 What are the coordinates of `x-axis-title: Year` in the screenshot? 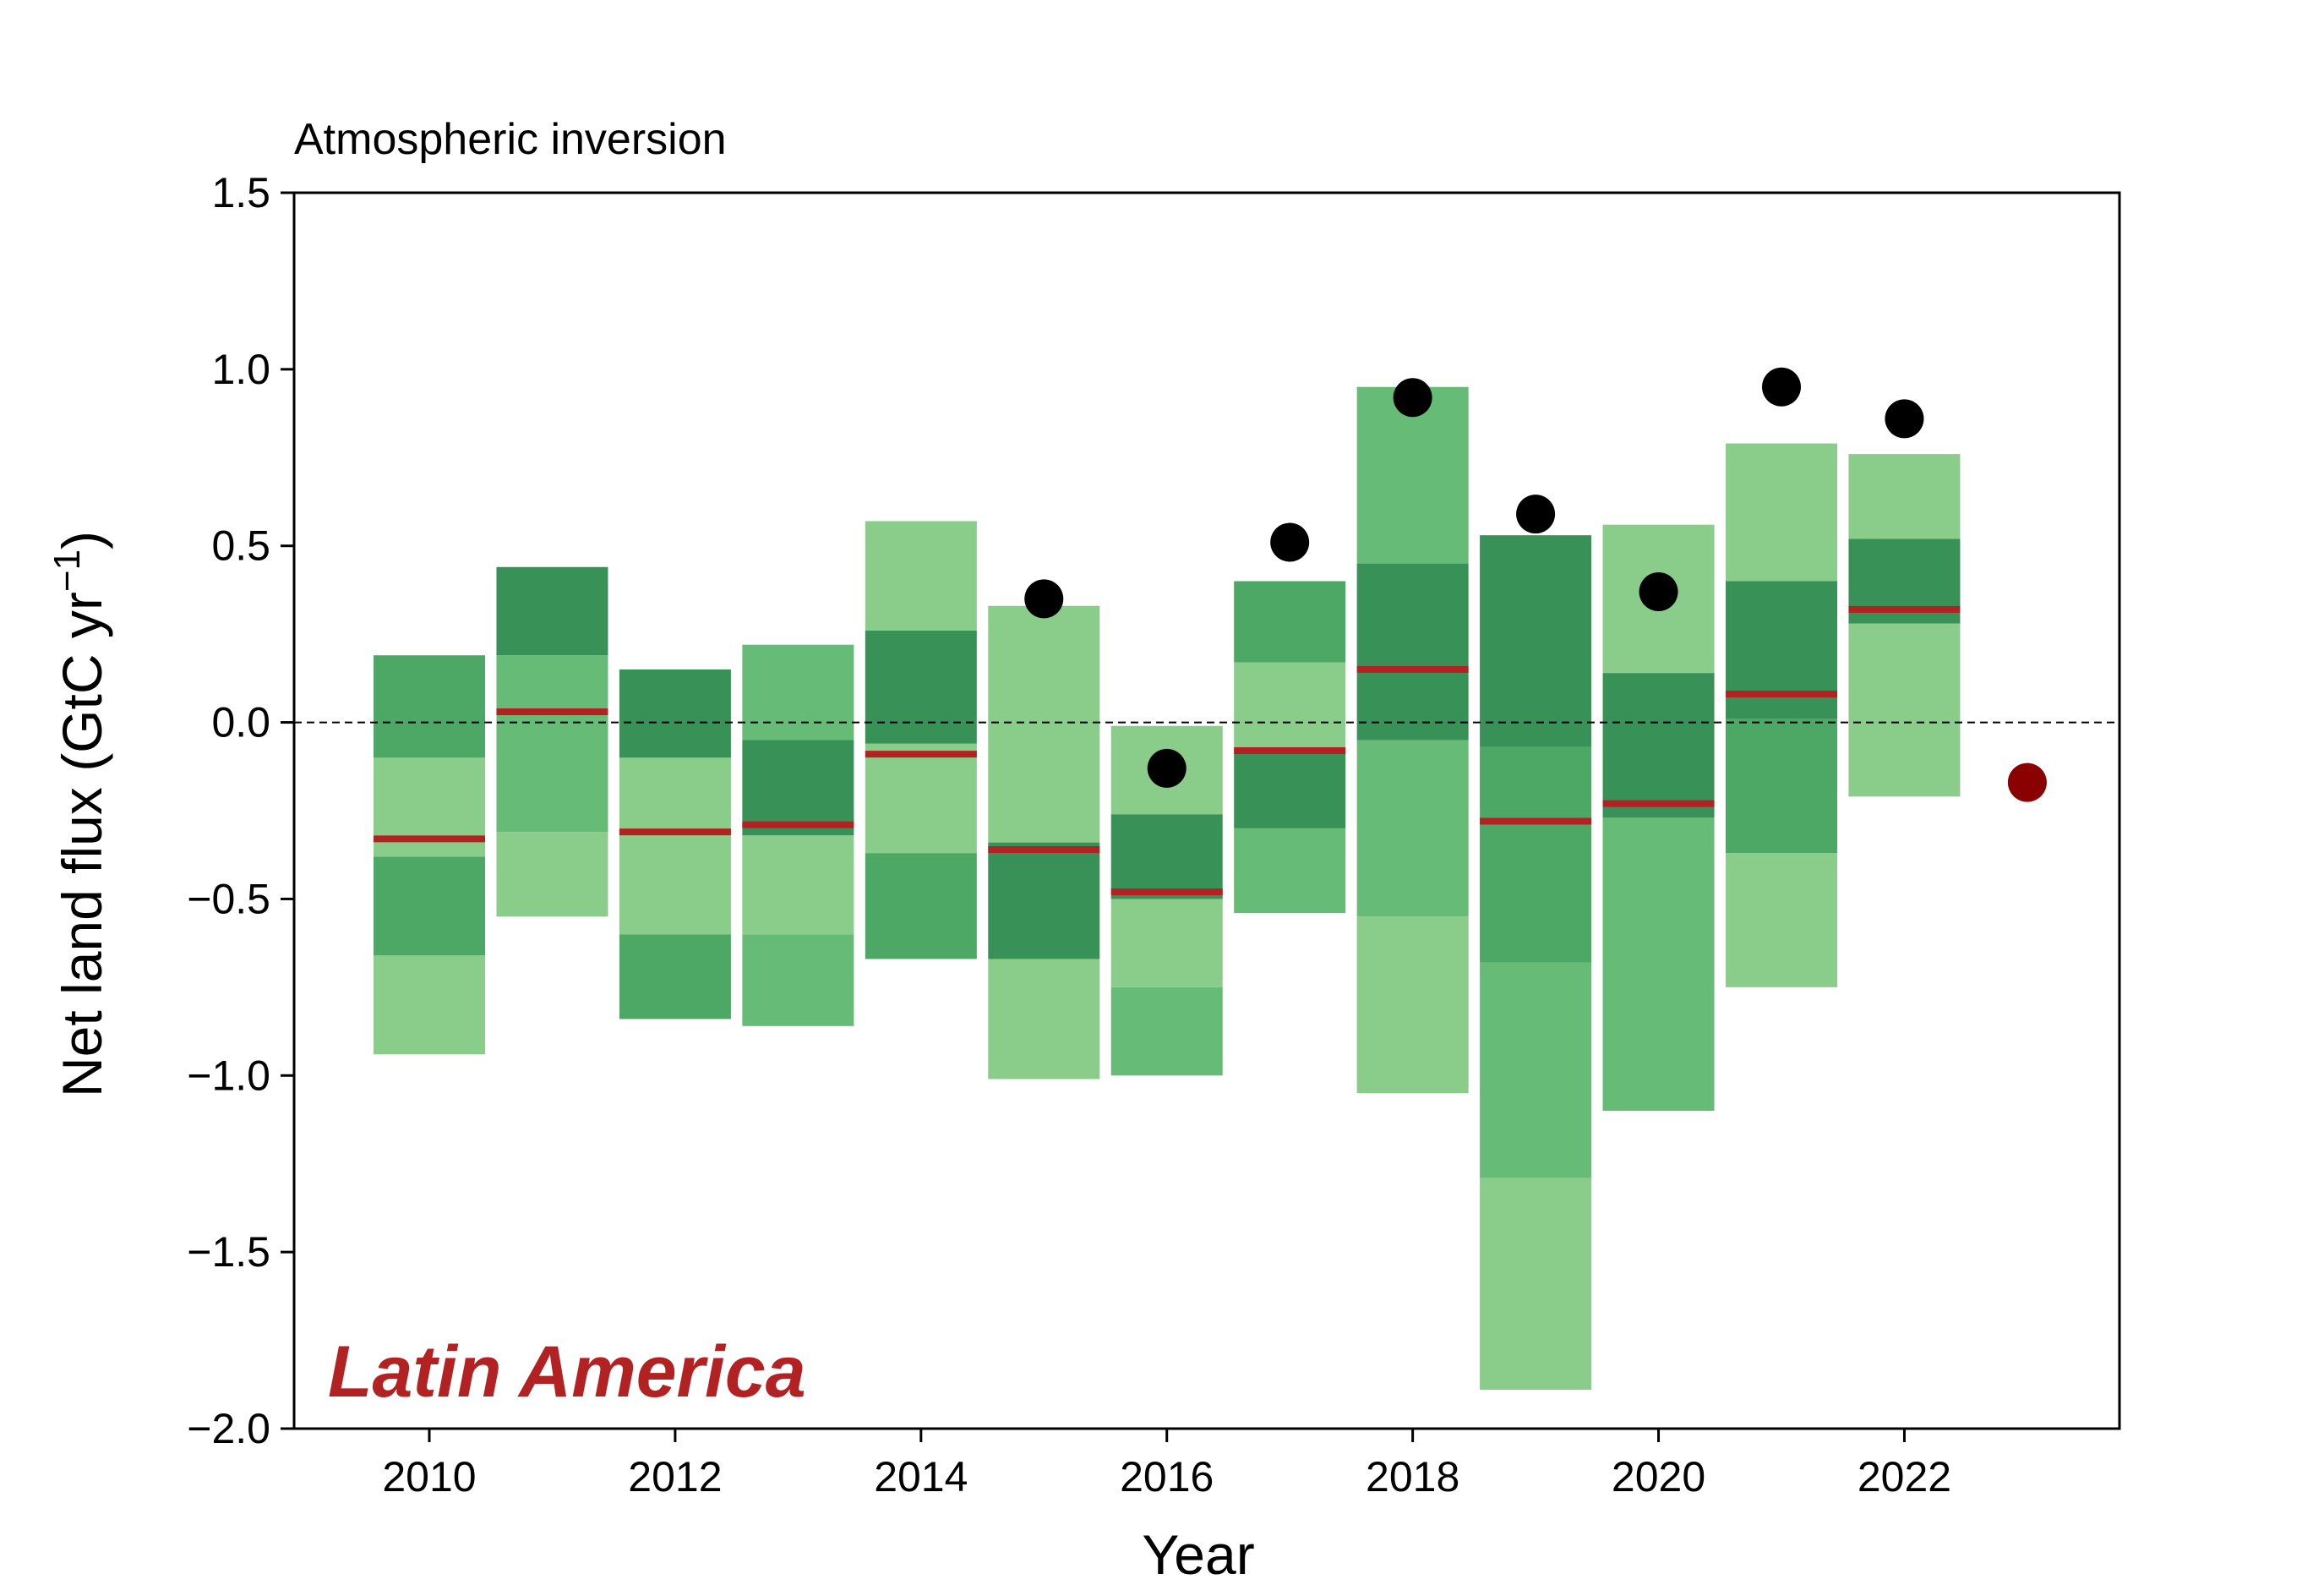 It's located at (1198, 1554).